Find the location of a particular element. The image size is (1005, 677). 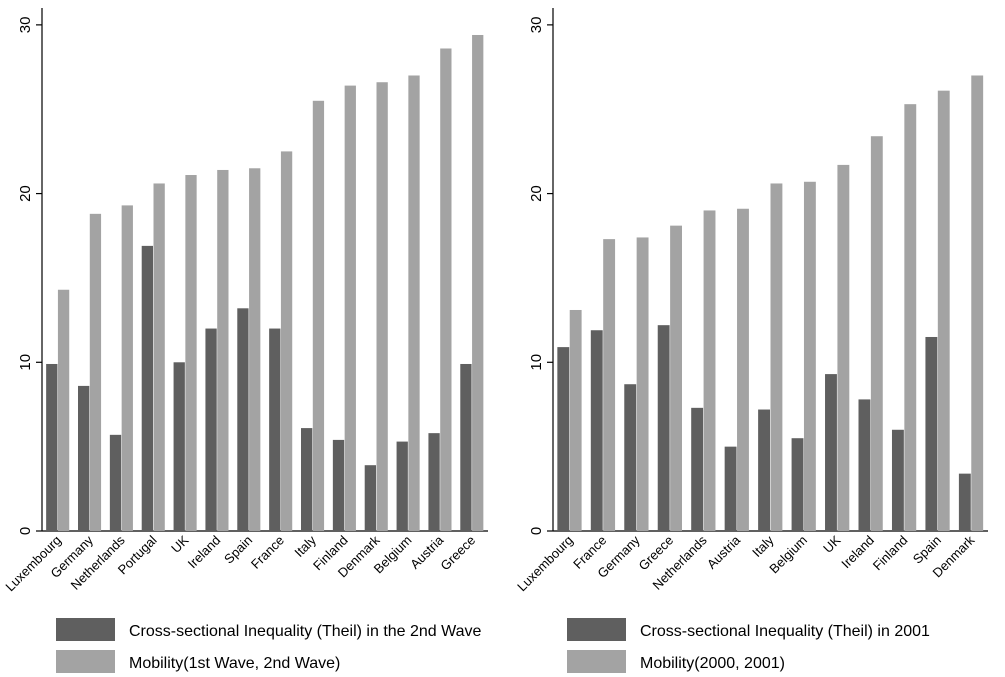

legend-label: Mobility(2000, 2001) is located at coordinates (712, 663).